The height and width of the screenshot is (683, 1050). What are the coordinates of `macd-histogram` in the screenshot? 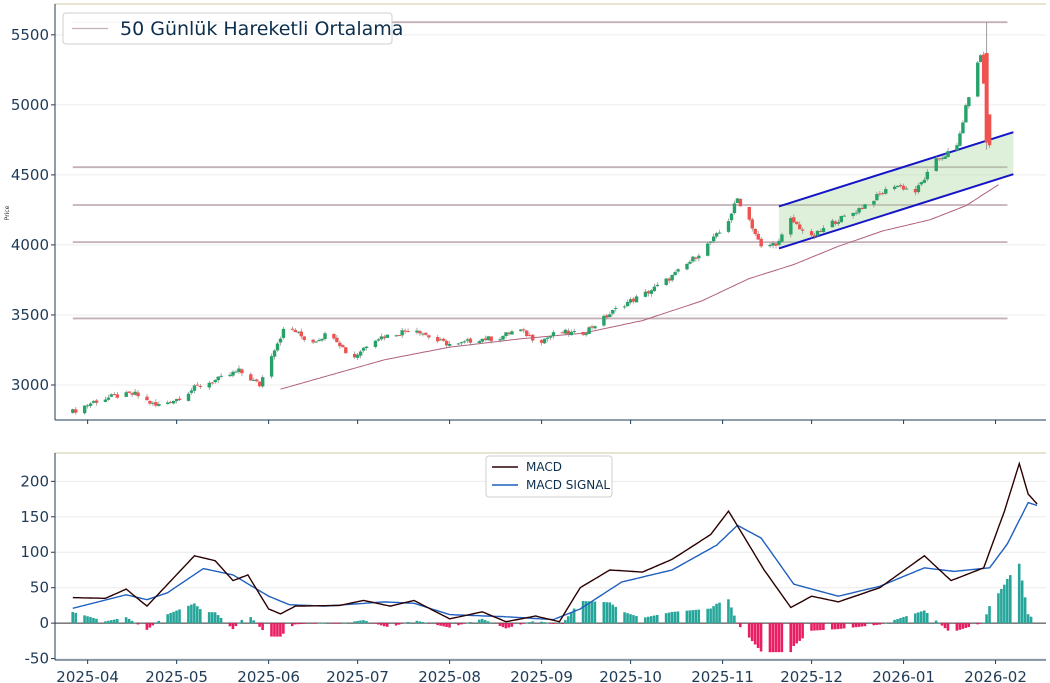 It's located at (552, 608).